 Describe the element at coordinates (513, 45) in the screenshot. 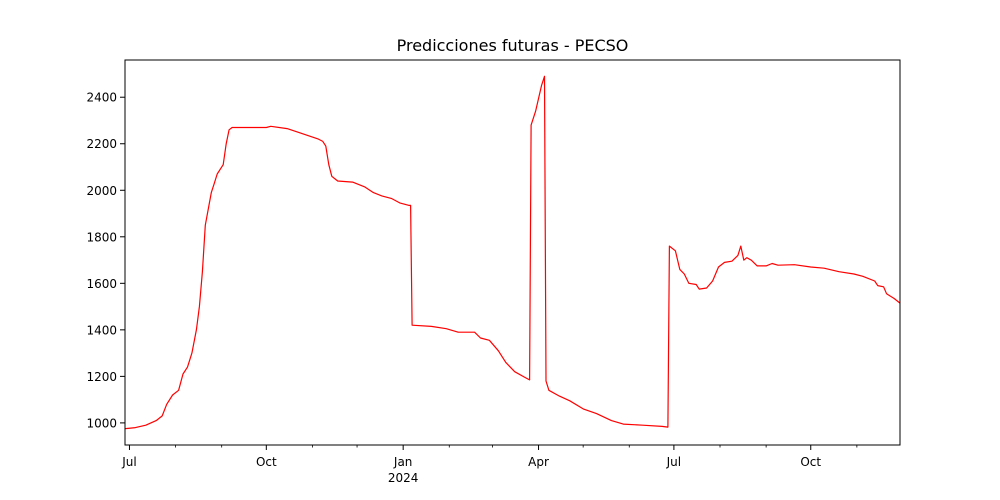

I see `chart-title: Predicciones futuras - PECSO` at that location.